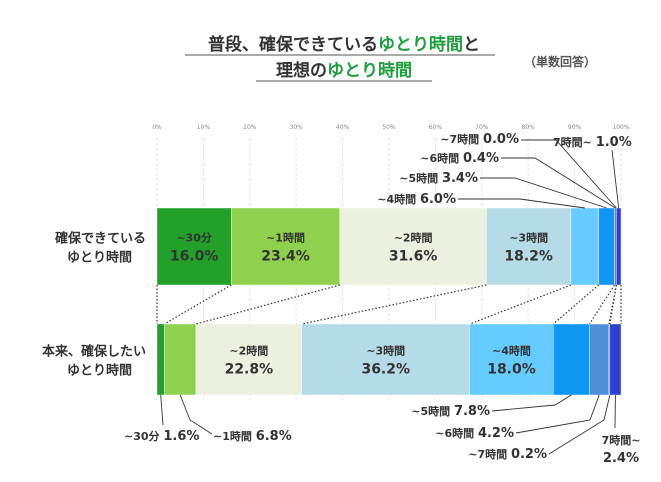 The width and height of the screenshot is (661, 482). Describe the element at coordinates (436, 127) in the screenshot. I see `tick-label: 60%` at that location.